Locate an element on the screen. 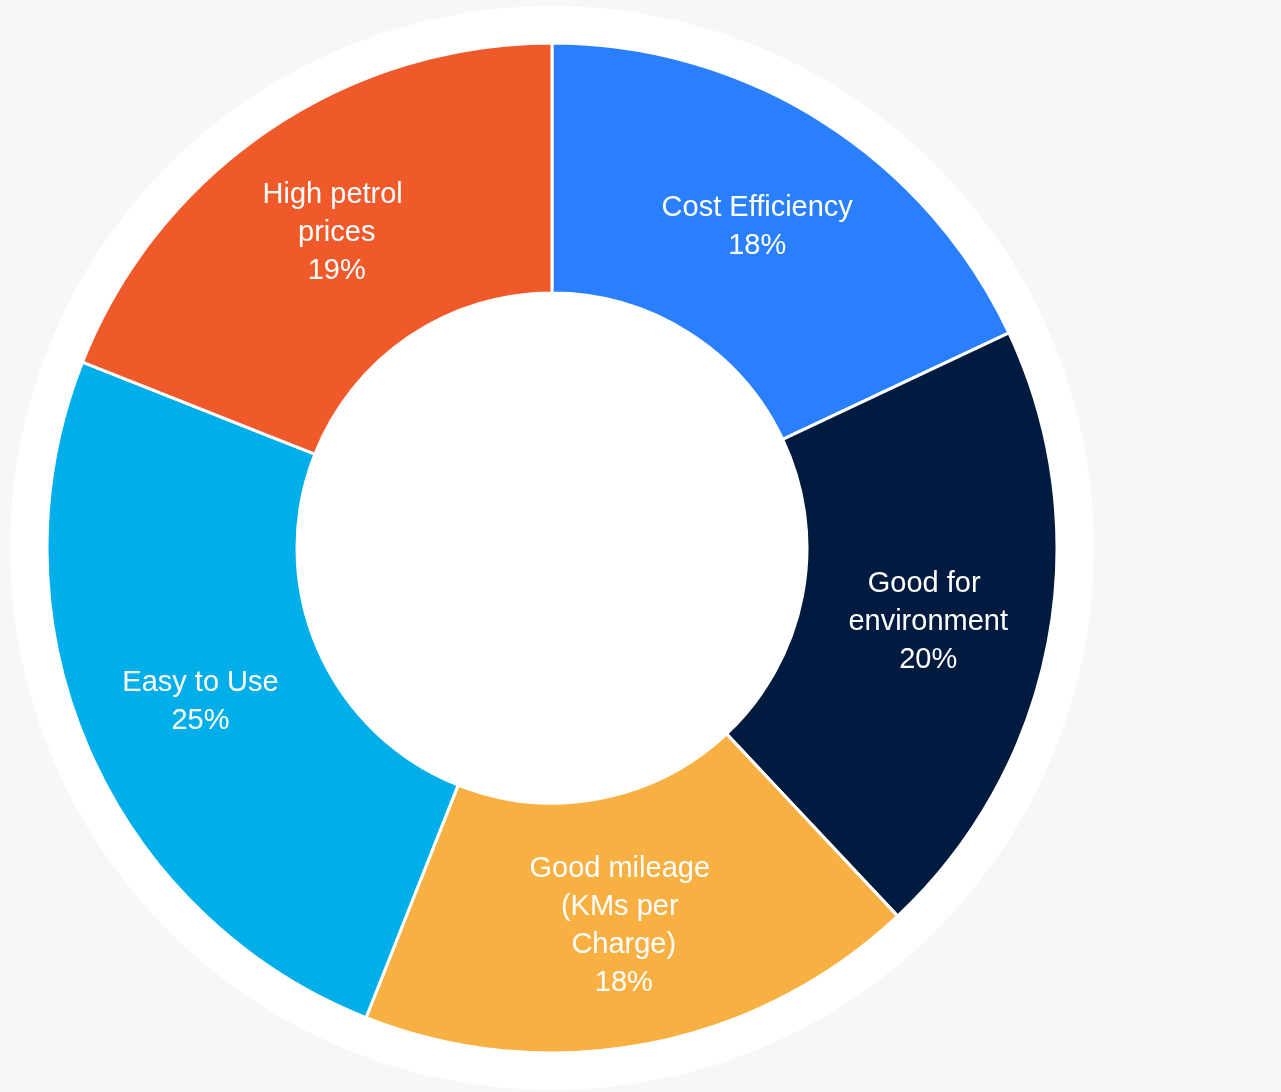 The image size is (1281, 1092). slice-label: Cost Efficiency is located at coordinates (757, 205).